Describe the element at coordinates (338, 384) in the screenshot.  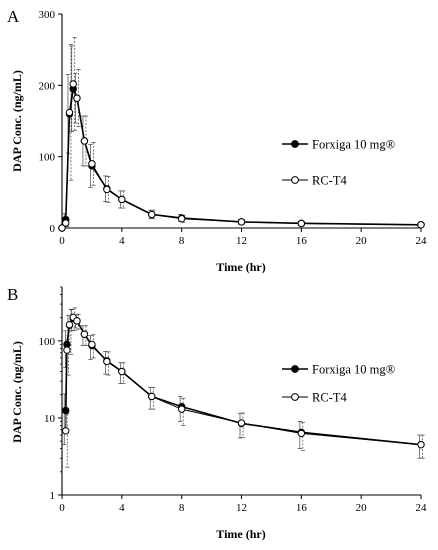
I see `legend-b: Forxiga 10 mg® RC-T4` at that location.